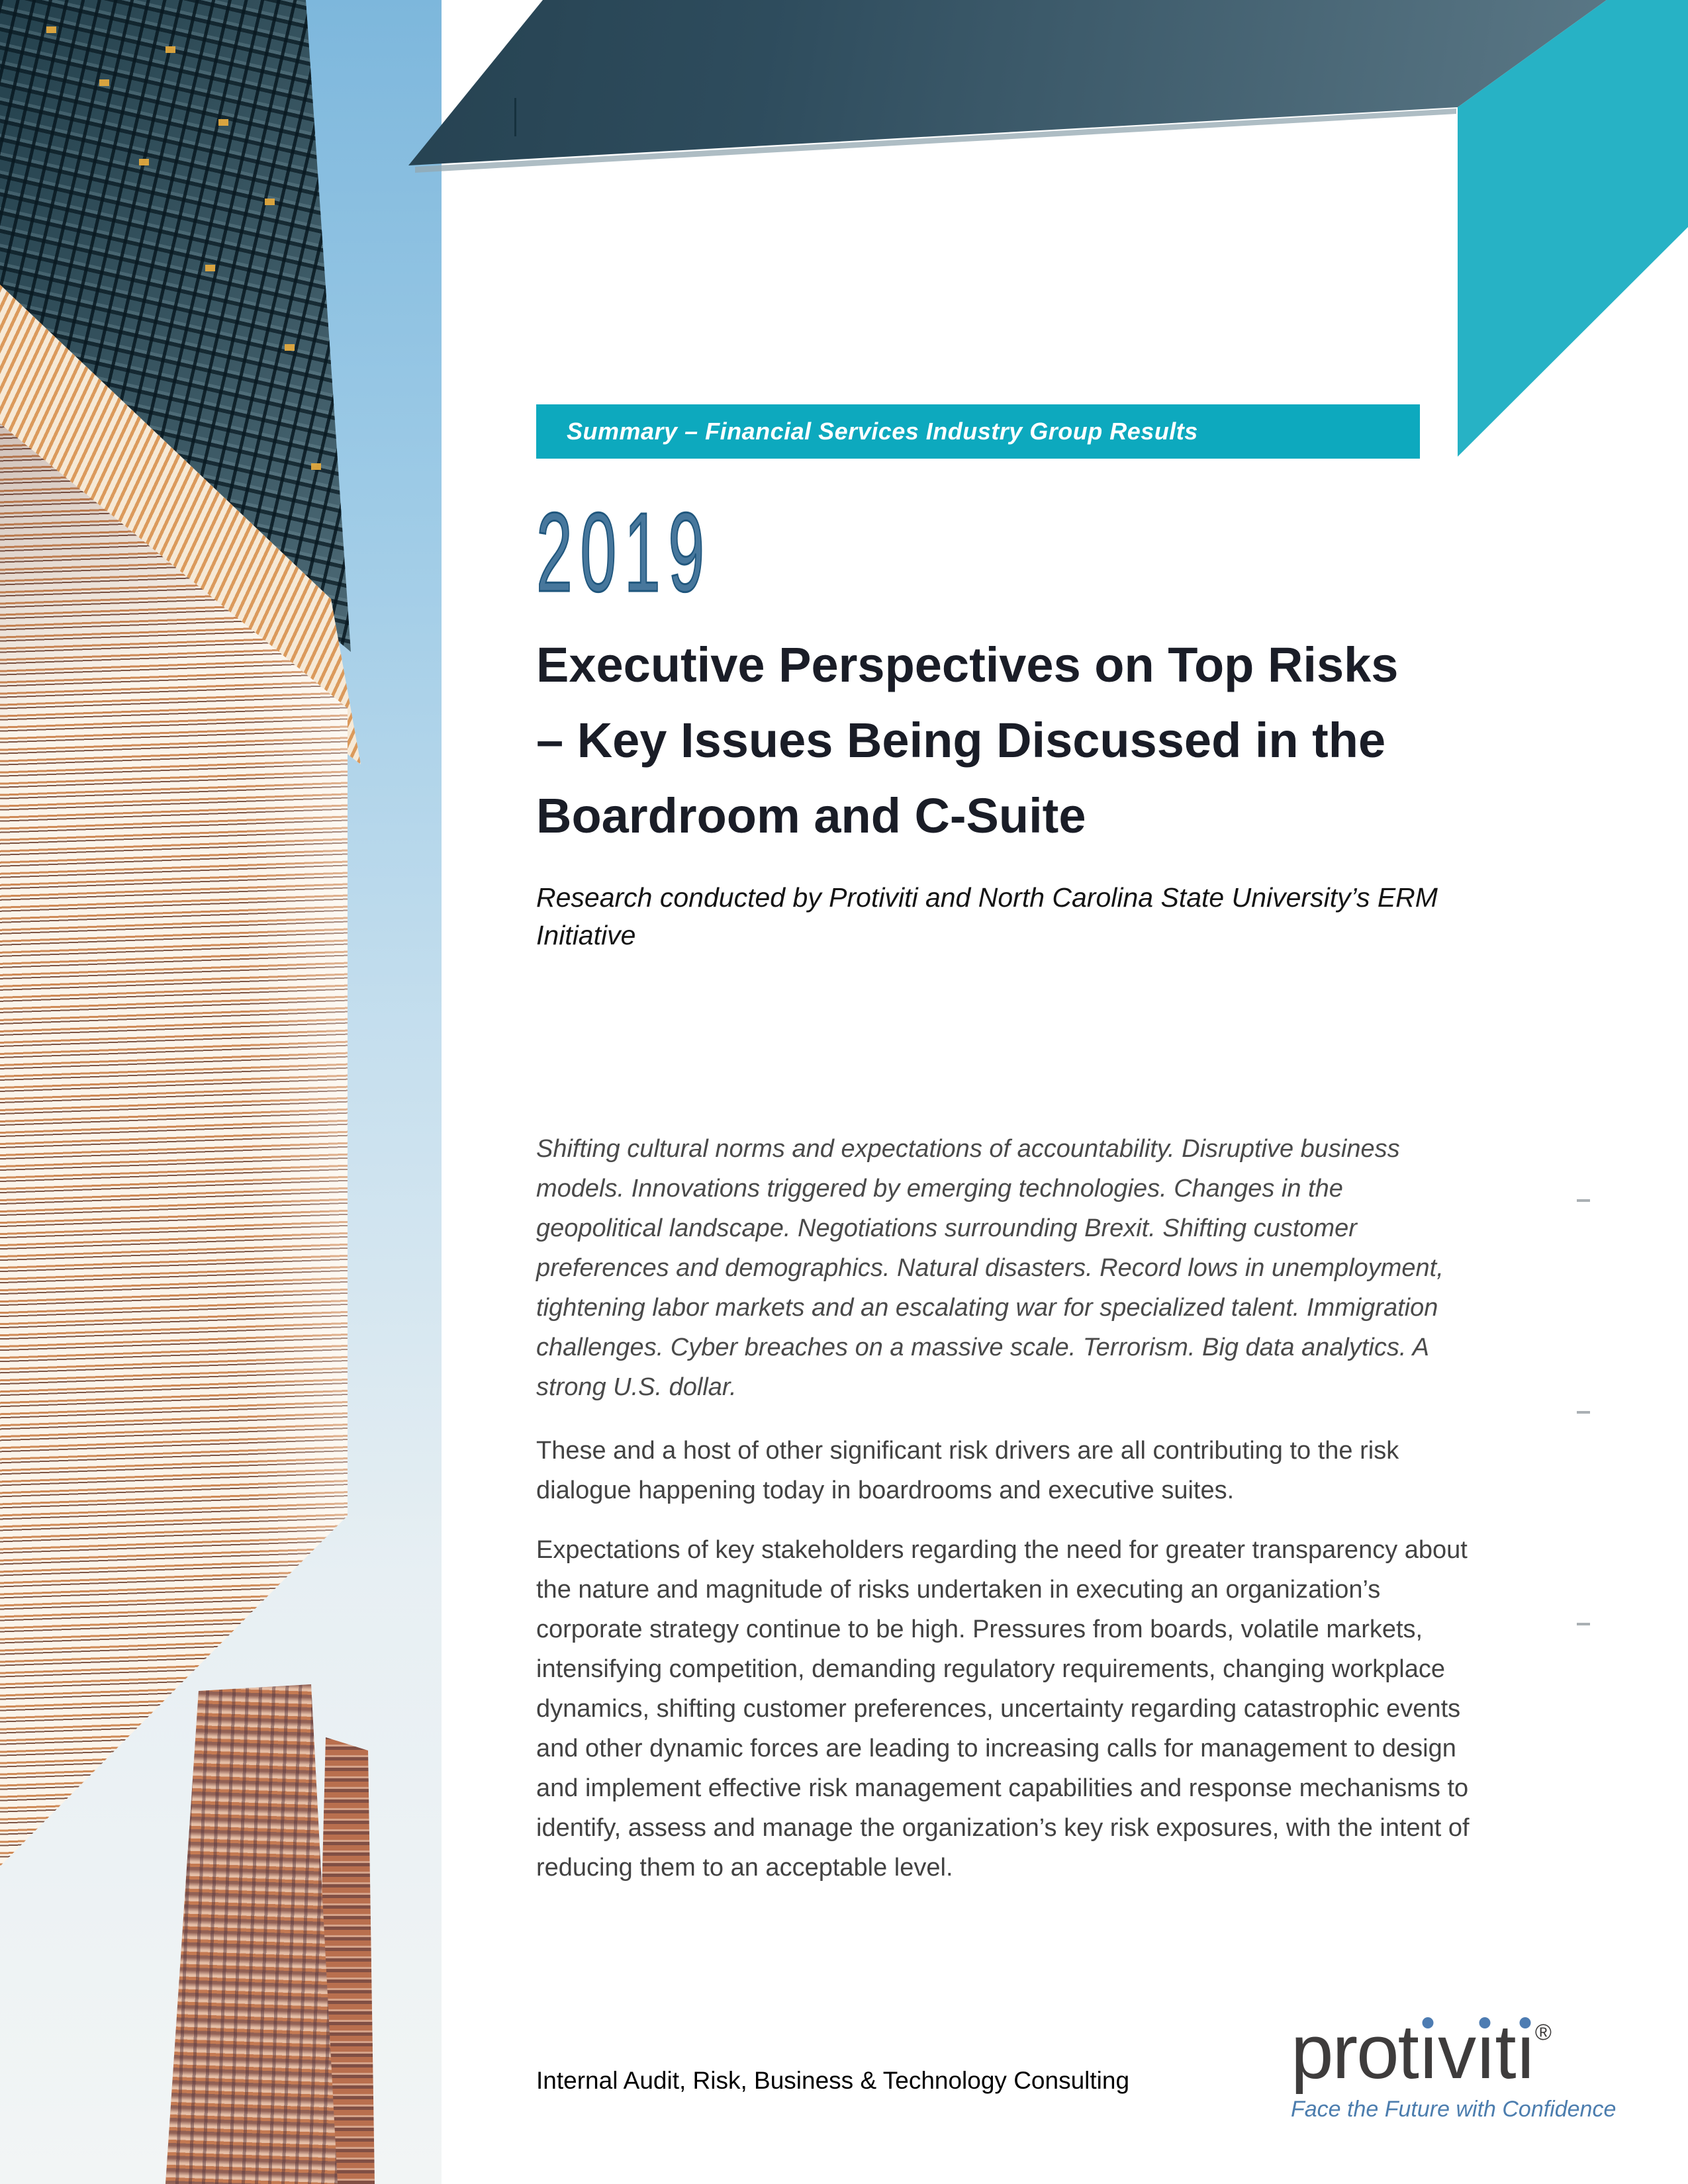  I want to click on protiviti-wordmark: protıvıtı®, so click(1430, 2052).